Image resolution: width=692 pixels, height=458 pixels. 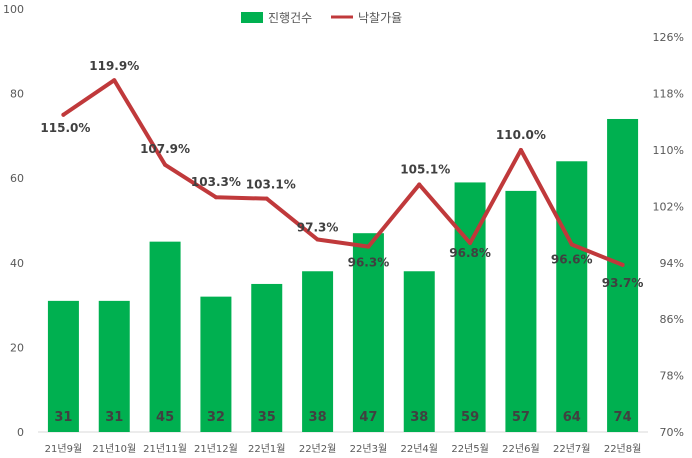 I want to click on right-tick-label: 126%, so click(x=668, y=37).